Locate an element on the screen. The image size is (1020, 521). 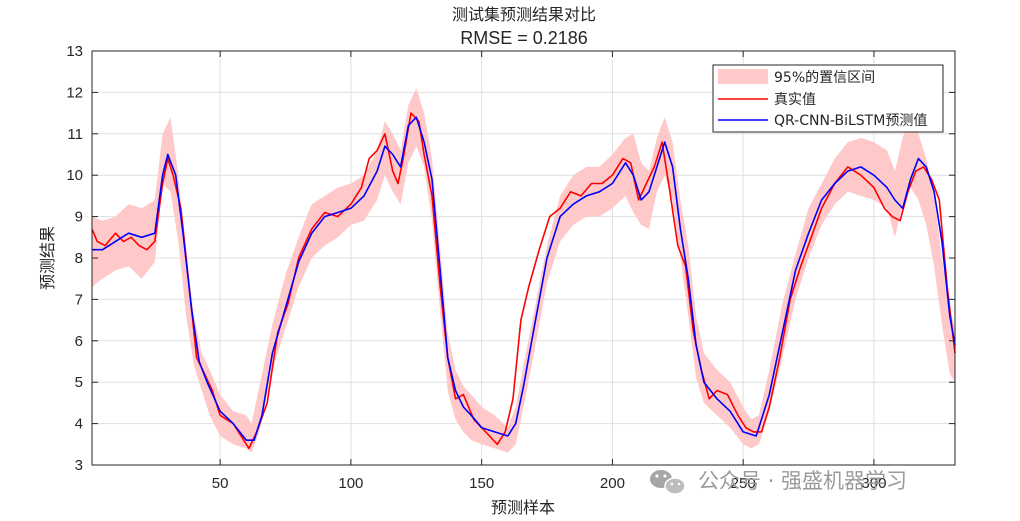
watermark: 公众号 · 强盛机器学习 is located at coordinates (778, 482).